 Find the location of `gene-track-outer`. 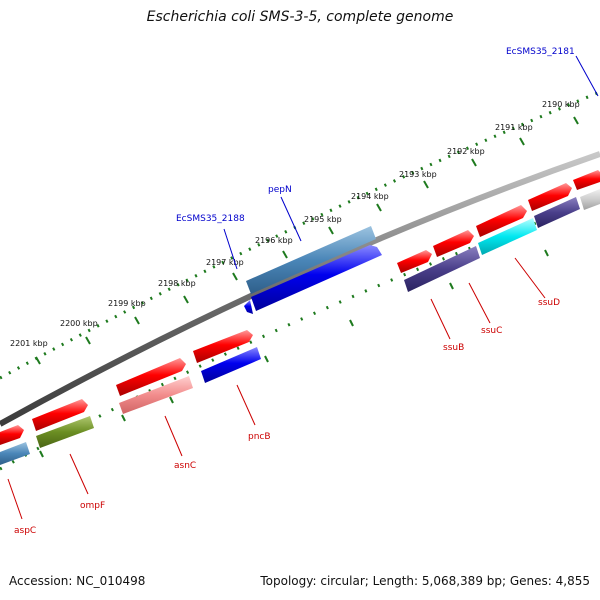

gene-track-outer is located at coordinates (313, 270).